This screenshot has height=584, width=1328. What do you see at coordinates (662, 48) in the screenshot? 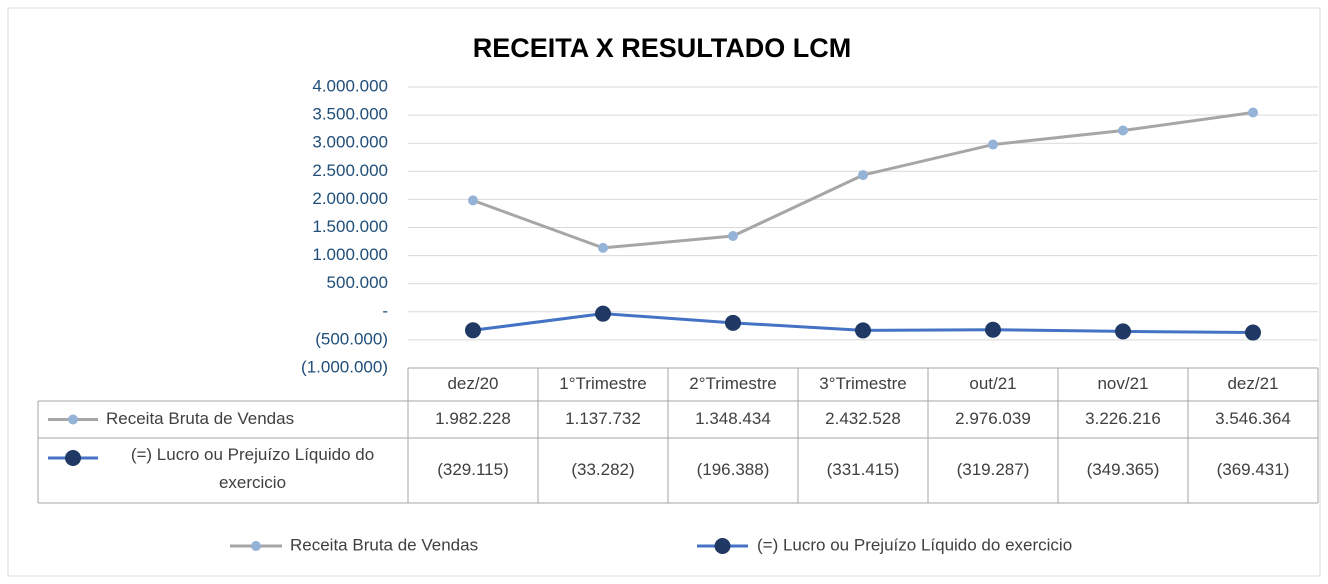
I see `chart-title: RECEITA X RESULTADO LCM` at bounding box center [662, 48].